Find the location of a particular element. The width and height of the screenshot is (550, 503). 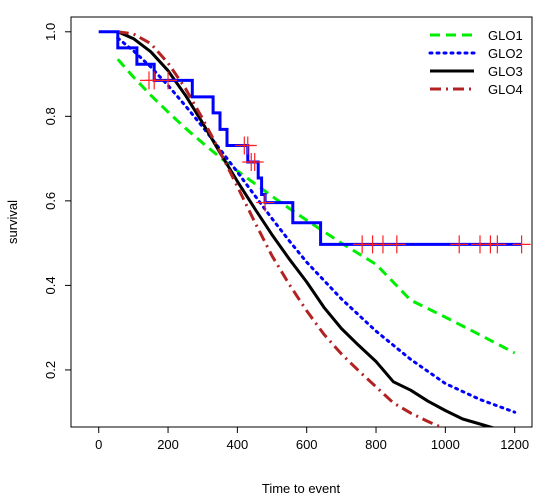

legend: GLO1 GLO2 GLO3 GLO4 is located at coordinates (475, 62).